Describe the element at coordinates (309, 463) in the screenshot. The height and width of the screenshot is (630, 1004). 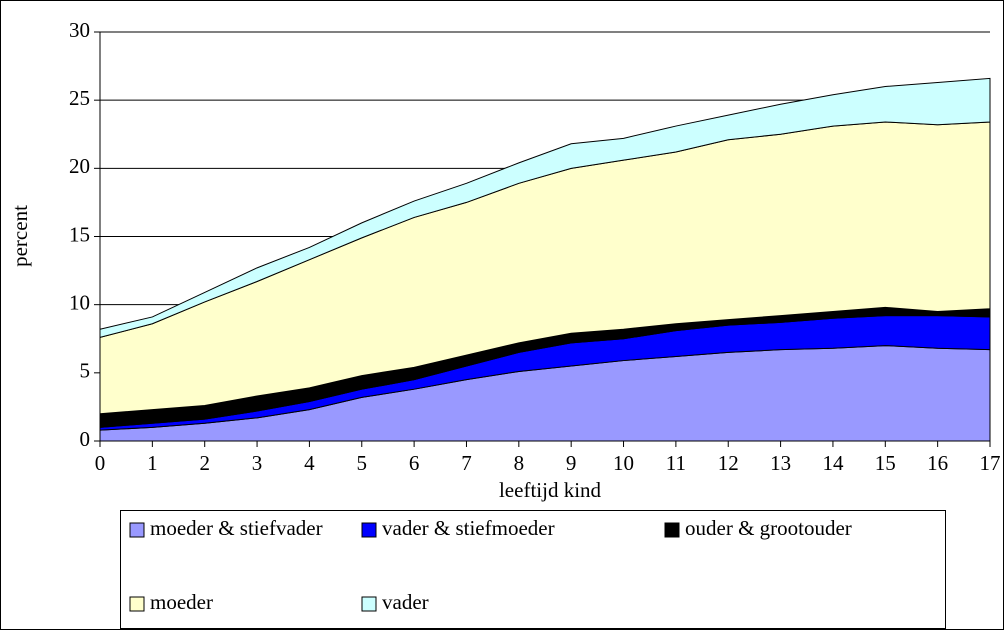
I see `x-tick-label: 4` at that location.